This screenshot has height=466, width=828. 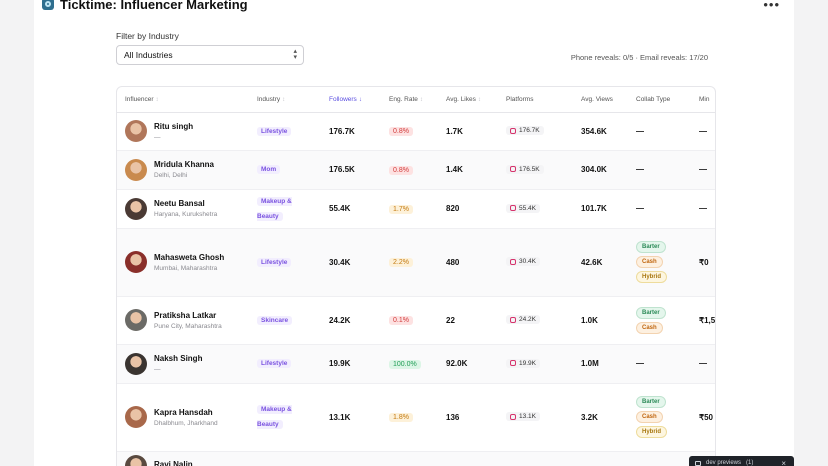 I want to click on influencer: Mridula Khanna Delhi, Delhi, so click(x=187, y=169).